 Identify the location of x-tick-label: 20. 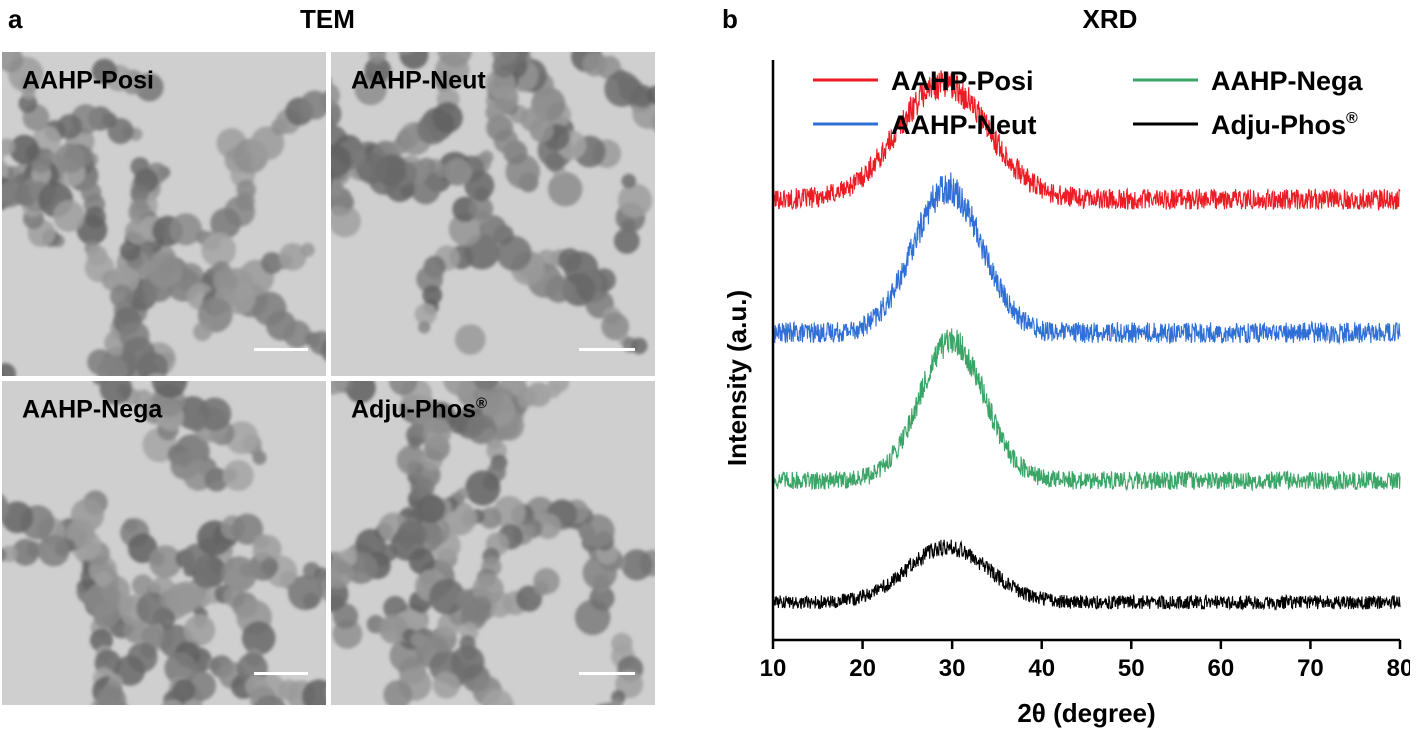
(862, 668).